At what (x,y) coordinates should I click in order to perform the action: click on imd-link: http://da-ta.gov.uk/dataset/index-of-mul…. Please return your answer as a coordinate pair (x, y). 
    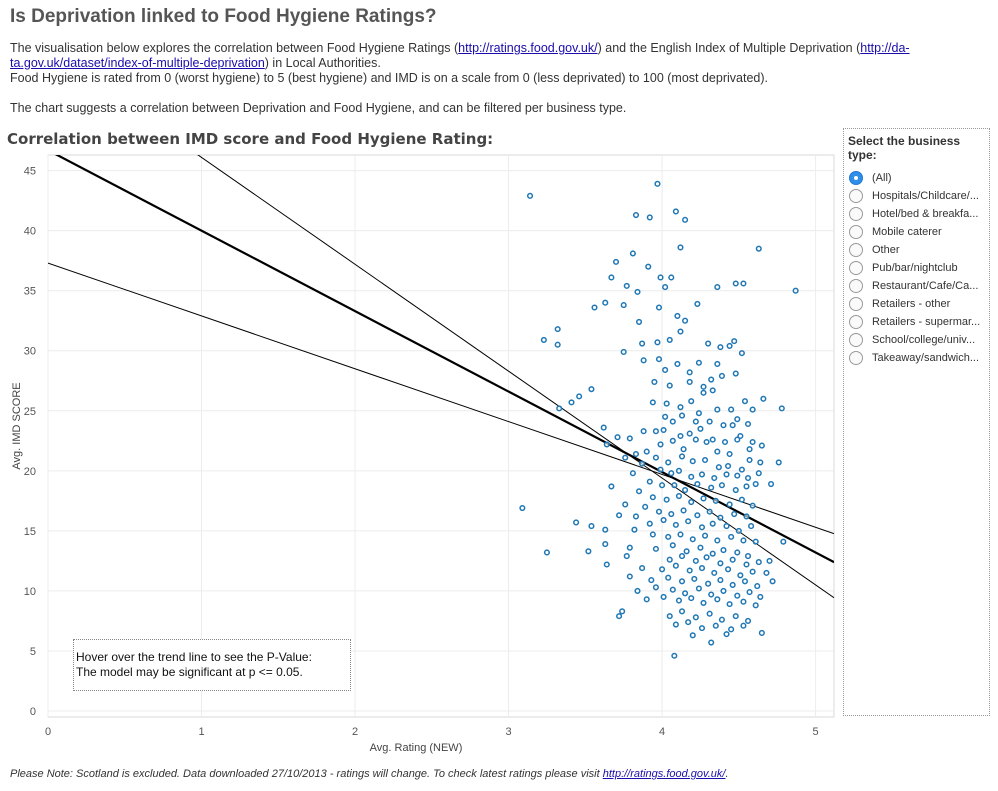
    Looking at the image, I should click on (460, 55).